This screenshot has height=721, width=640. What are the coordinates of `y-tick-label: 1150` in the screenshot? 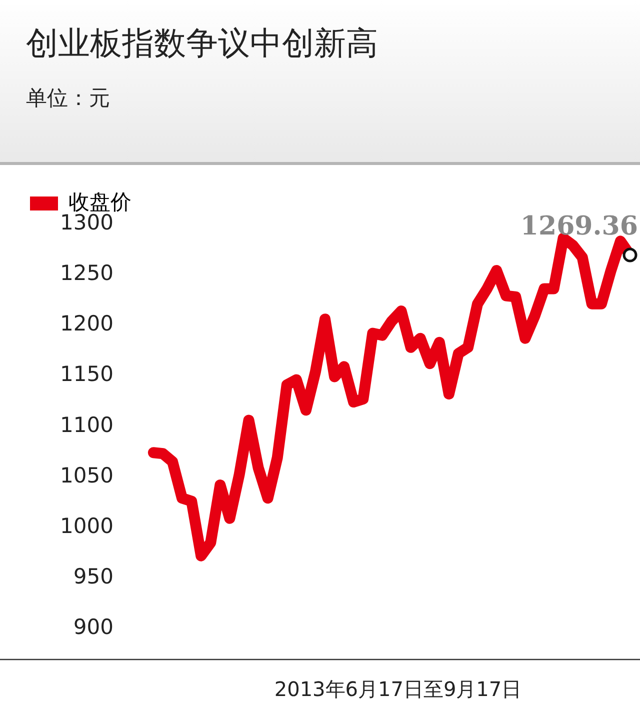 It's located at (87, 374).